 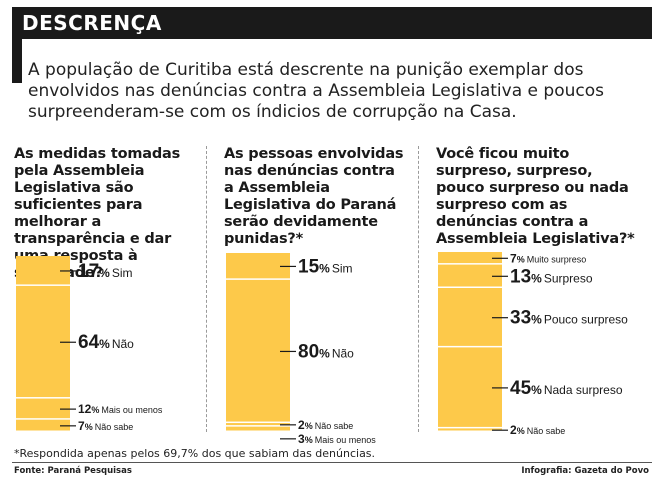 What do you see at coordinates (325, 266) in the screenshot?
I see `data-label-2-1: 15% Sim` at bounding box center [325, 266].